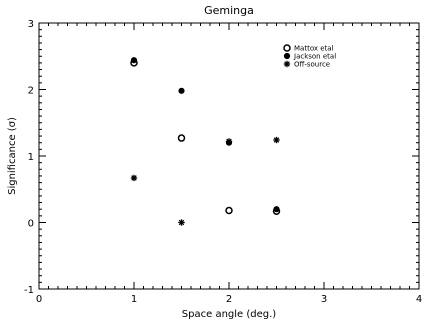  What do you see at coordinates (314, 57) in the screenshot?
I see `legend-label-jackson-etal: Jackson etal` at bounding box center [314, 57].